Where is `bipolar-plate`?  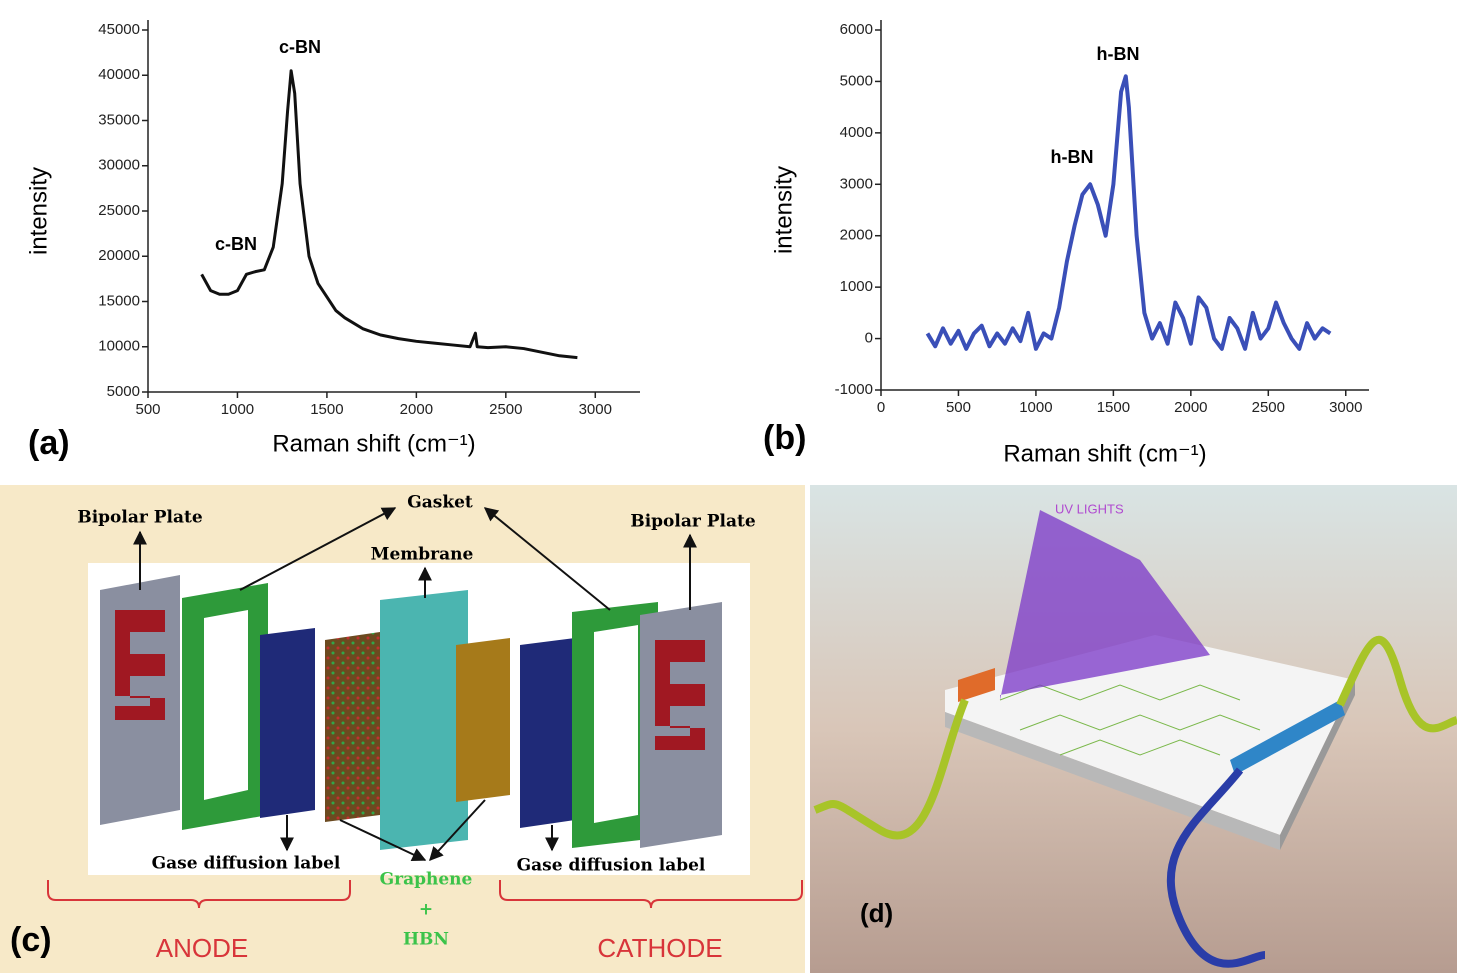
bipolar-plate is located at coordinates (681, 725).